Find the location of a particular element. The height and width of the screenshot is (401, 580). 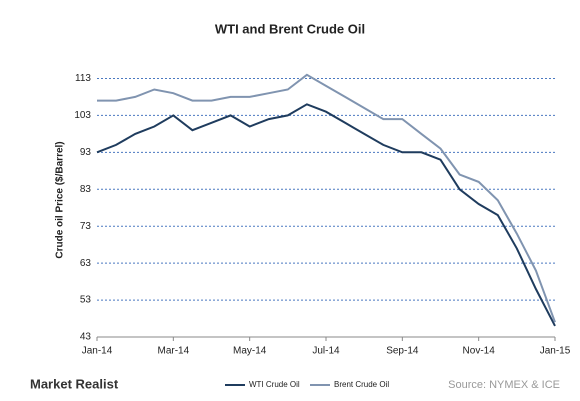

x-tick-label: Jan-14 is located at coordinates (97, 351).